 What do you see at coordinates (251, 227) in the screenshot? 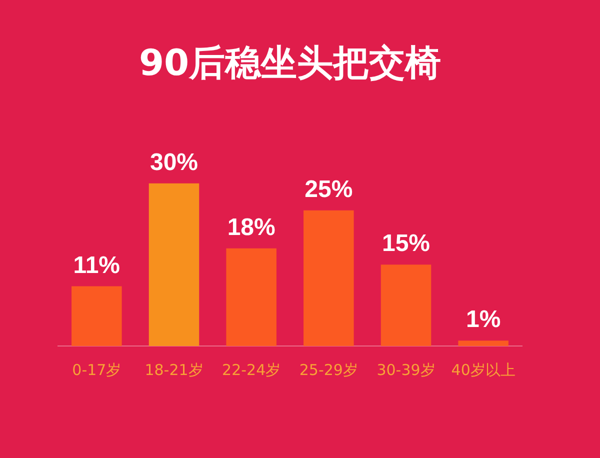
I see `data-label: 18%` at bounding box center [251, 227].